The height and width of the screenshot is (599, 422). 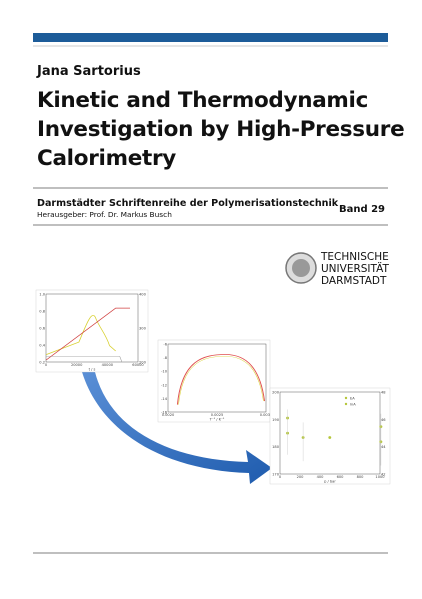 What do you see at coordinates (210, 37) in the screenshot?
I see `top-bar` at bounding box center [210, 37].